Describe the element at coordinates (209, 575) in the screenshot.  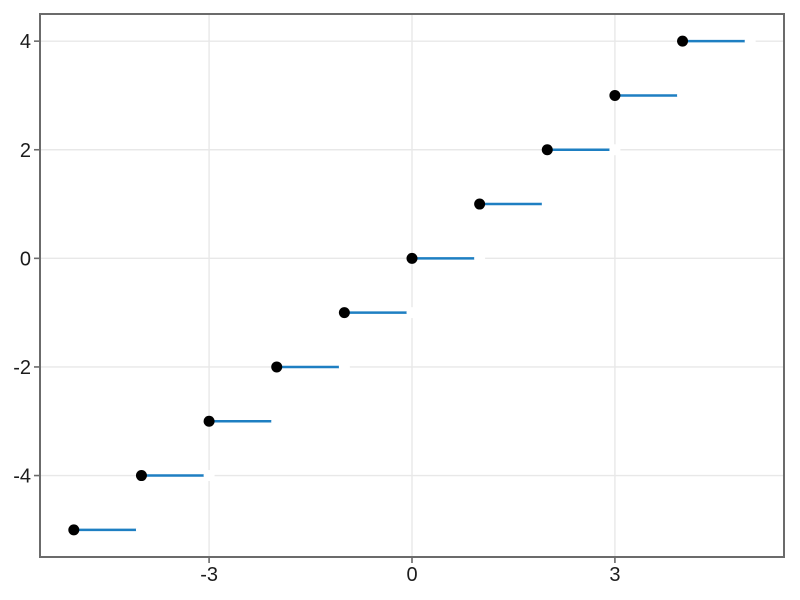
I see `x-tick-label: -3` at that location.